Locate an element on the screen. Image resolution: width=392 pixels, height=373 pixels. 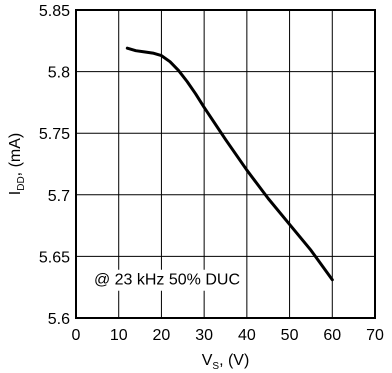
annotation-background is located at coordinates (167, 280).